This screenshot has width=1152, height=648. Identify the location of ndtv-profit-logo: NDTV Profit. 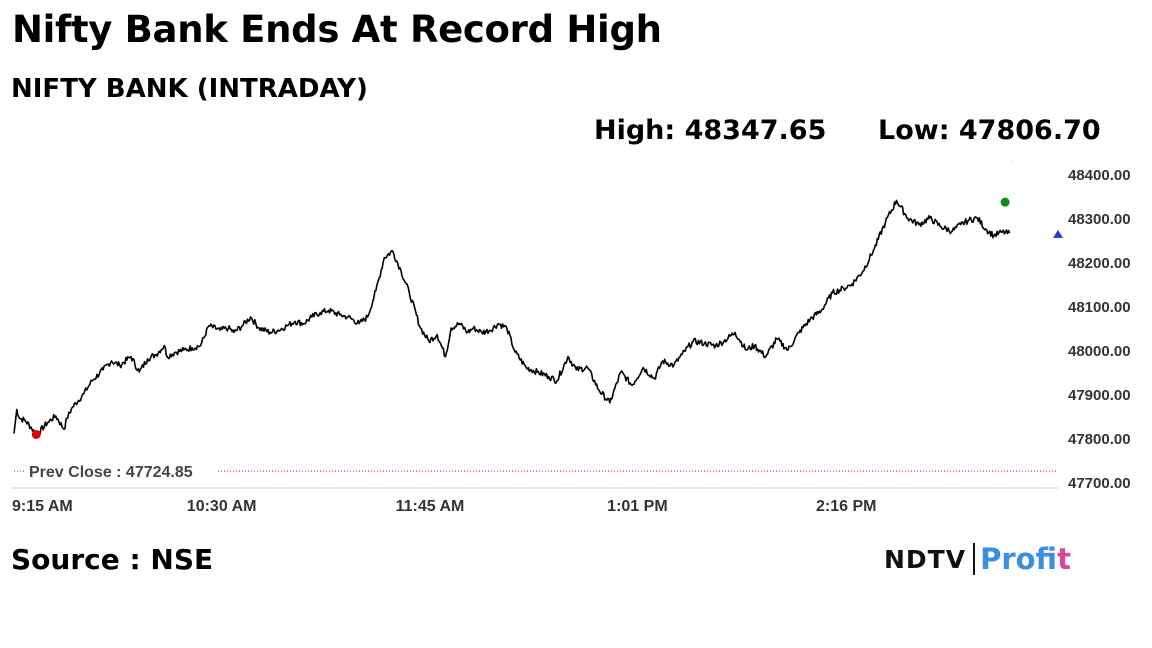
(977, 559).